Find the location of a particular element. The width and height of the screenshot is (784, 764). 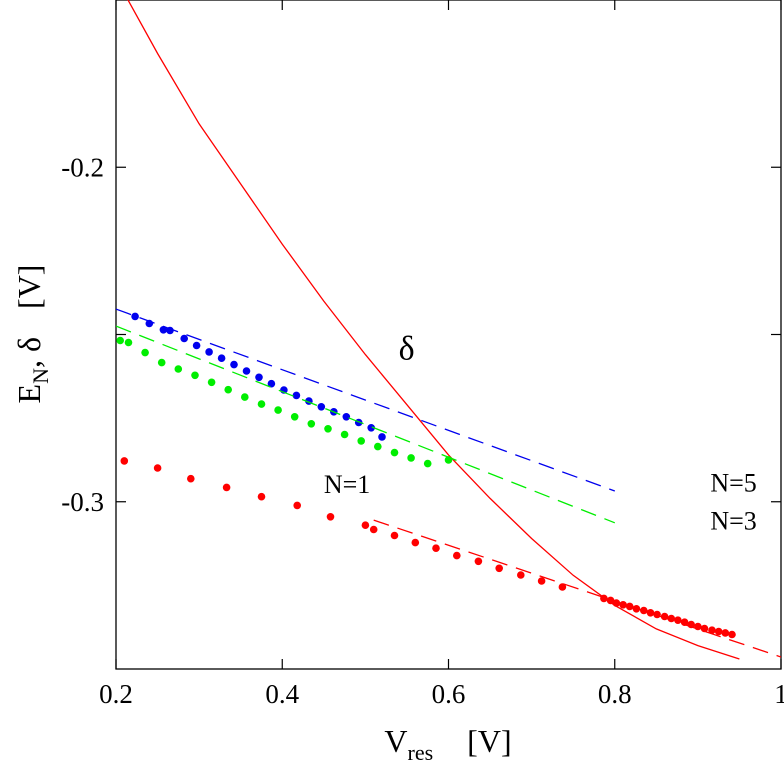

y-tick-label: -0.3 is located at coordinates (82, 502).